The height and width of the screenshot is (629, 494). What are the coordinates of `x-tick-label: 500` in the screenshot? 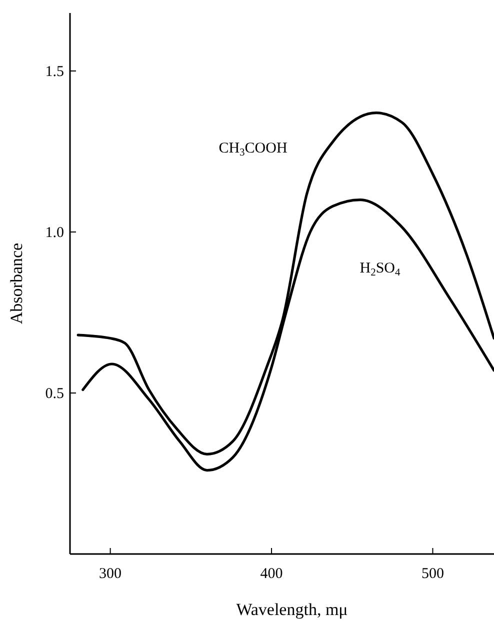 It's located at (432, 574).